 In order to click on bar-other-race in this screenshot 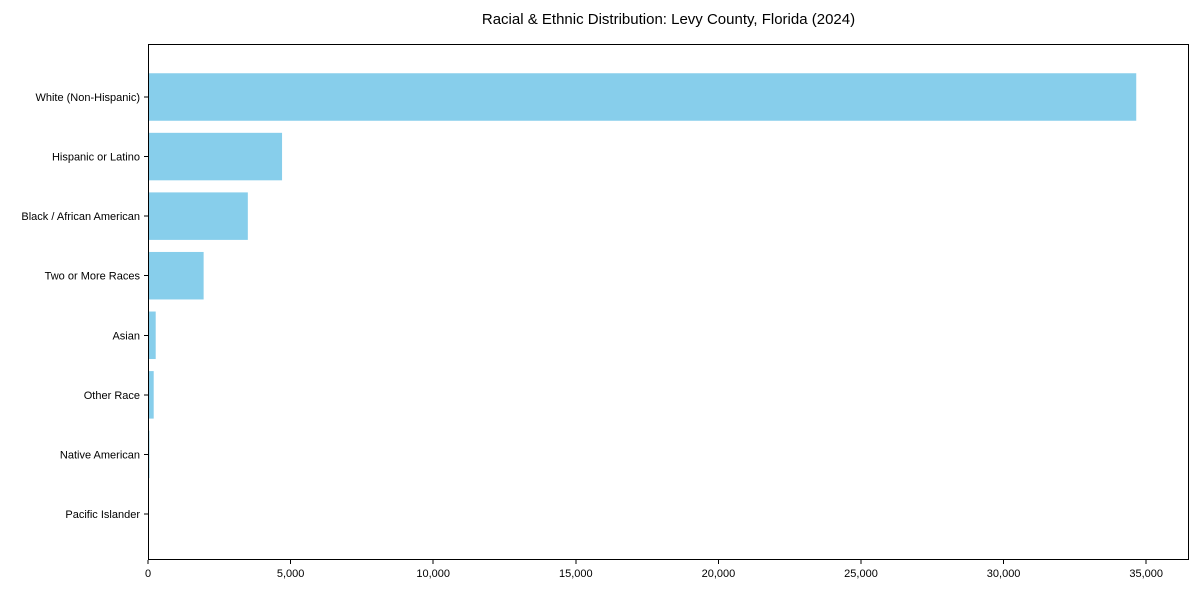, I will do `click(151, 395)`.